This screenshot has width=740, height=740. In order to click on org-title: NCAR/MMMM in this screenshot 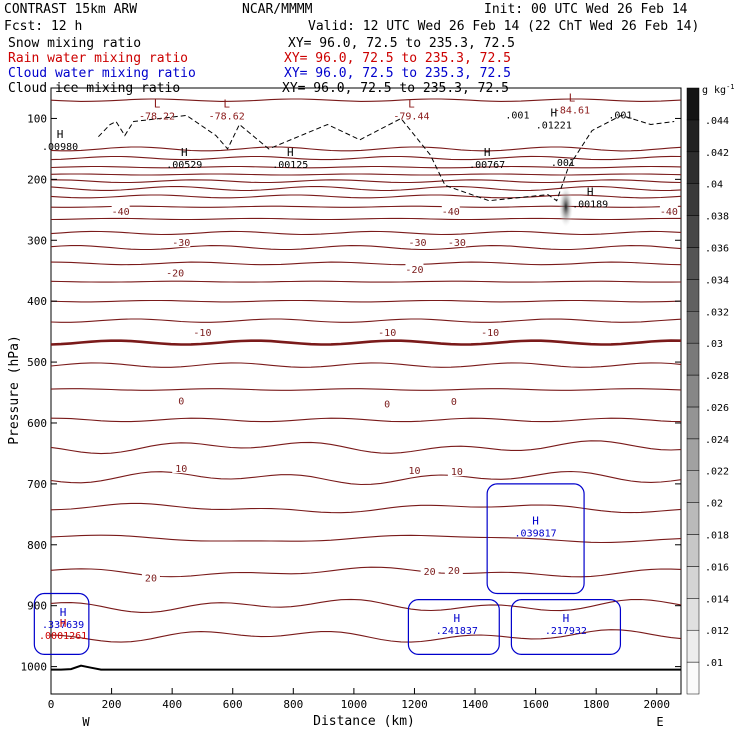, I will do `click(277, 9)`.